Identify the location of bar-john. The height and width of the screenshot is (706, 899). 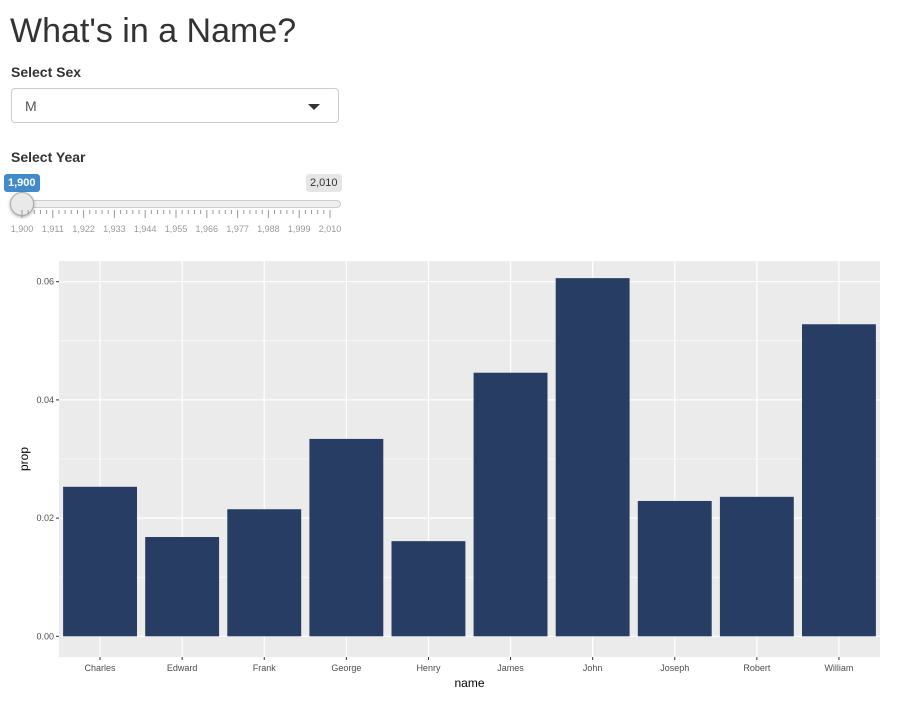
(592, 457).